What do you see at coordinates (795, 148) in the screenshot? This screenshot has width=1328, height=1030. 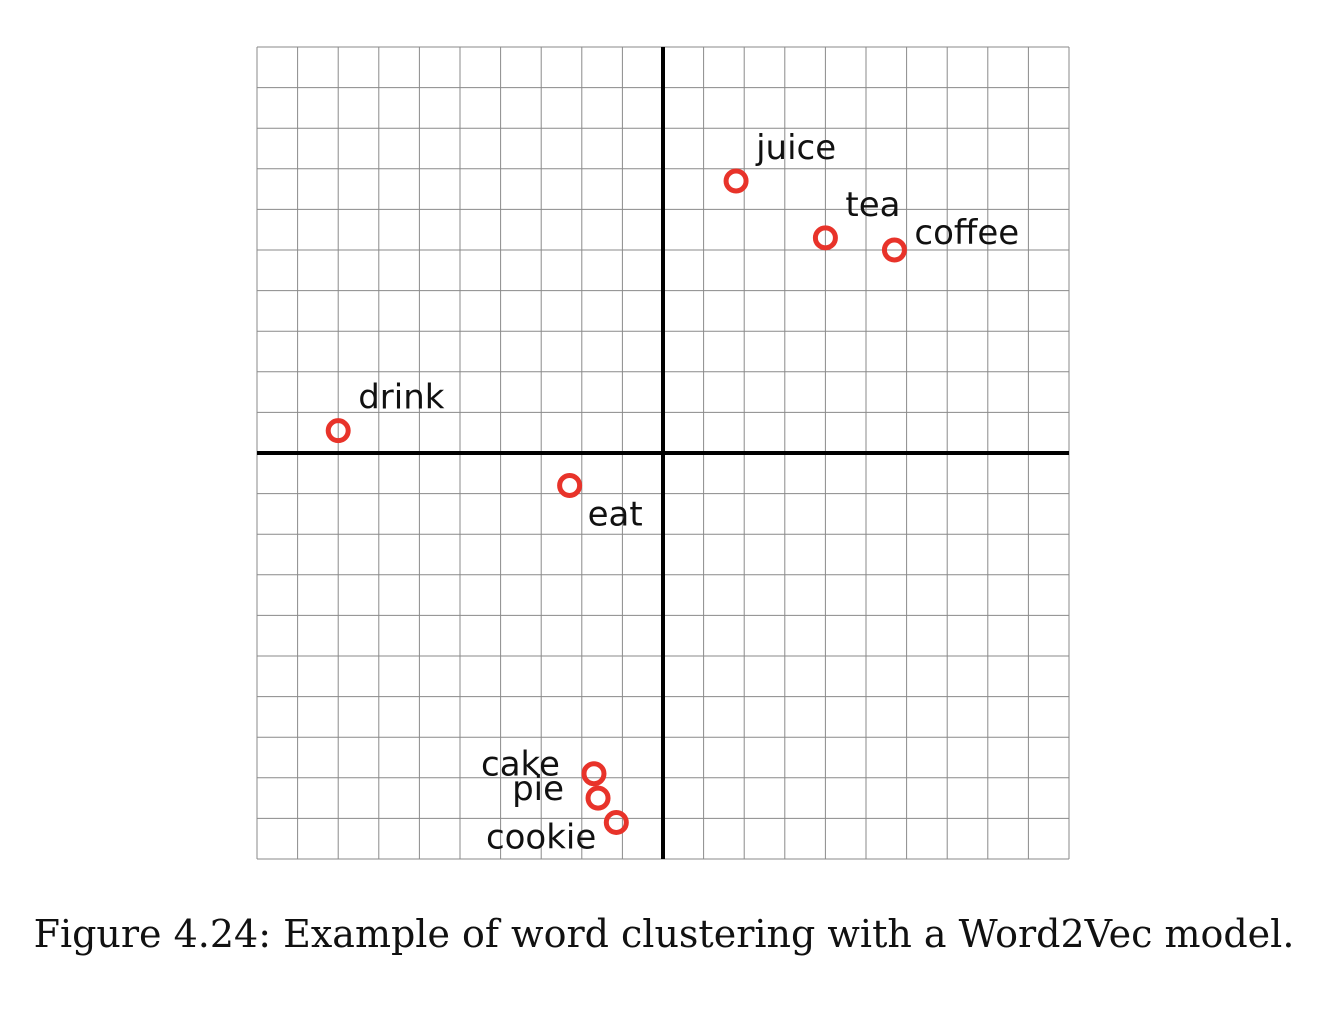 I see `point-label-juice: juice` at bounding box center [795, 148].